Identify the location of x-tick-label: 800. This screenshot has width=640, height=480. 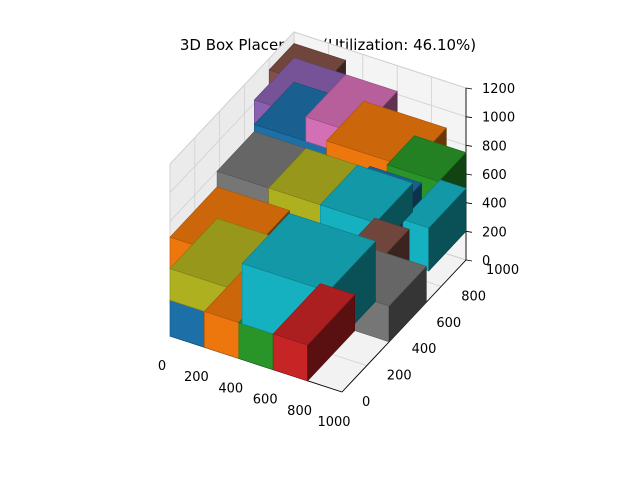
(299, 411).